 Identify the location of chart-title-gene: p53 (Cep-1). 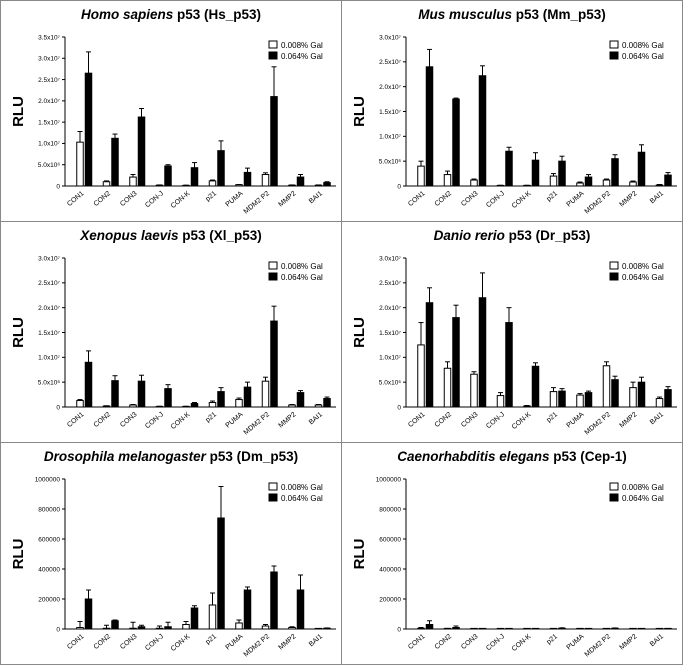
(588, 456).